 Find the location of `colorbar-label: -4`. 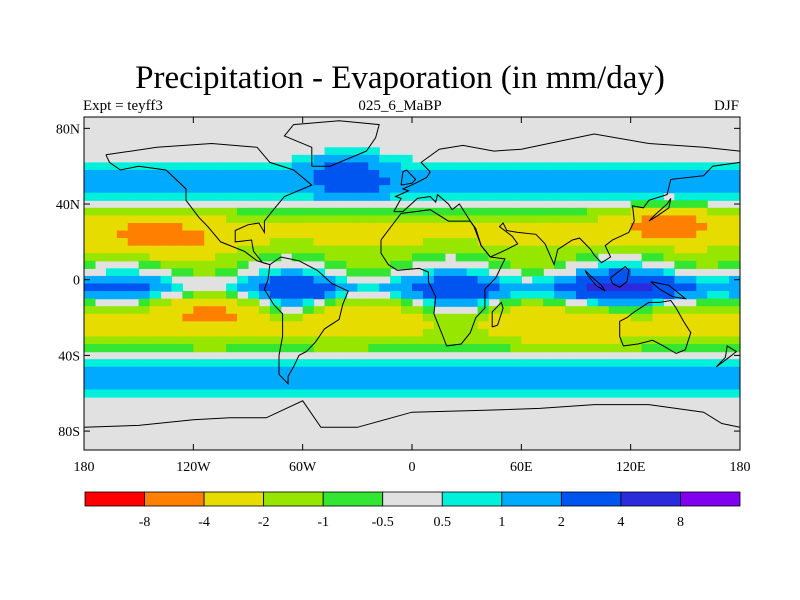

colorbar-label: -4 is located at coordinates (204, 522).